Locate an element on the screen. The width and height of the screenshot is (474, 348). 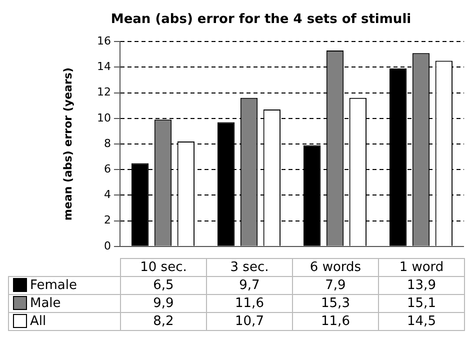
x-tick-label: 6 words is located at coordinates (335, 267).